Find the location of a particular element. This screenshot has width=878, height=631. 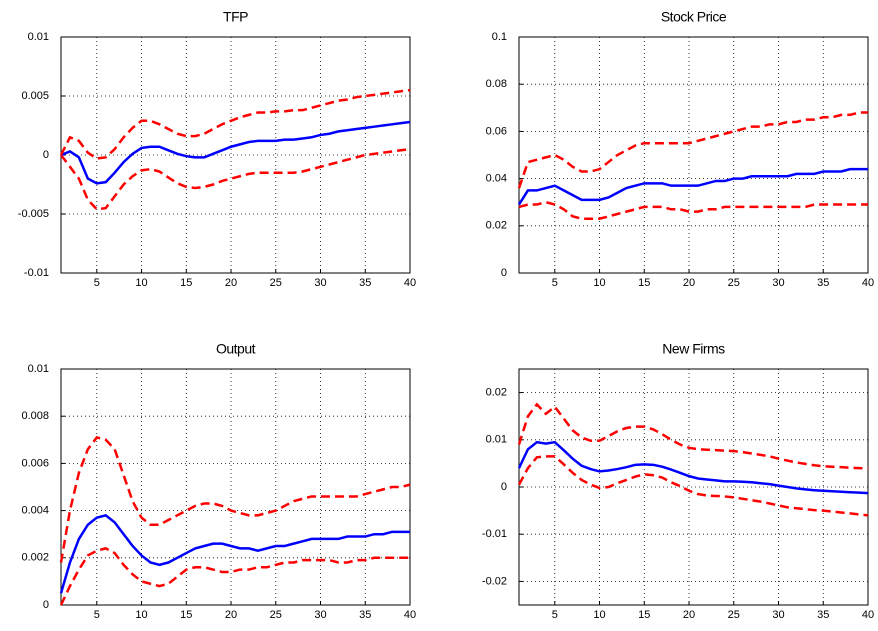

y-tick-label: 0.008 is located at coordinates (35, 416).